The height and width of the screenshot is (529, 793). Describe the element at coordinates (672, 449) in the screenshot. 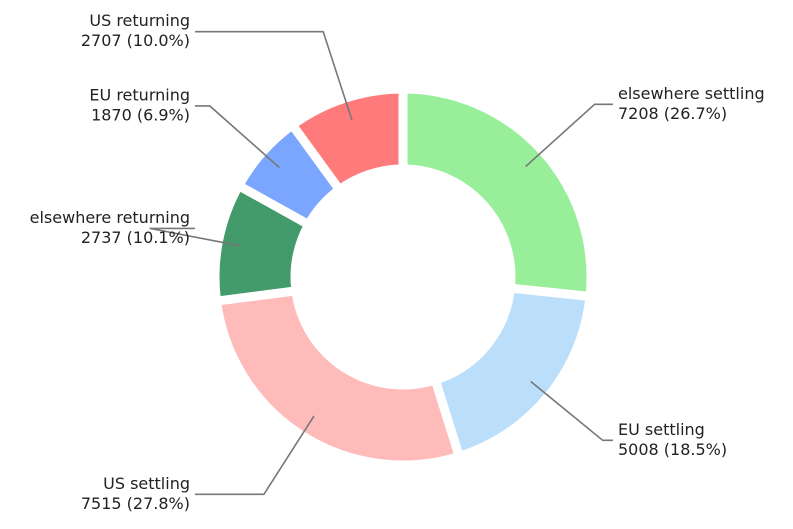

I see `slice-value-label: 5008 (18.5%)` at that location.